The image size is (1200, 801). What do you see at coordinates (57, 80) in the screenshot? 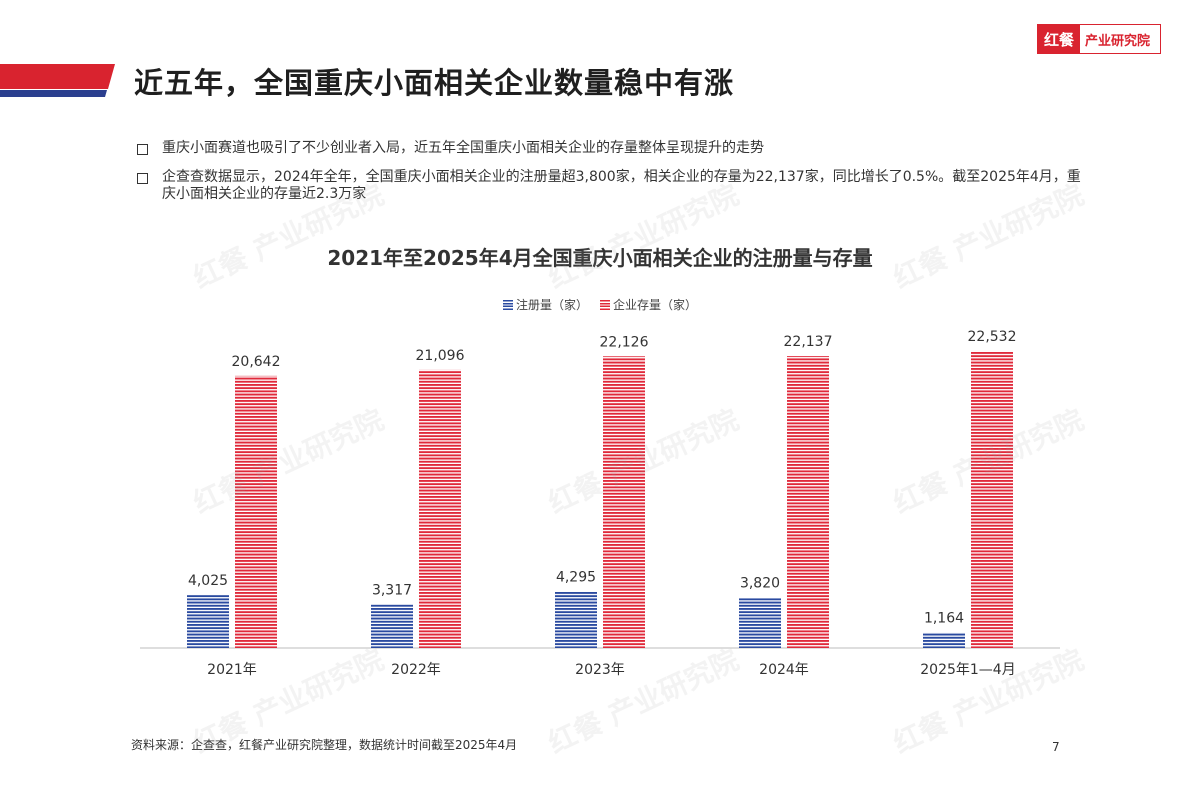
I see `header-stripe` at bounding box center [57, 80].